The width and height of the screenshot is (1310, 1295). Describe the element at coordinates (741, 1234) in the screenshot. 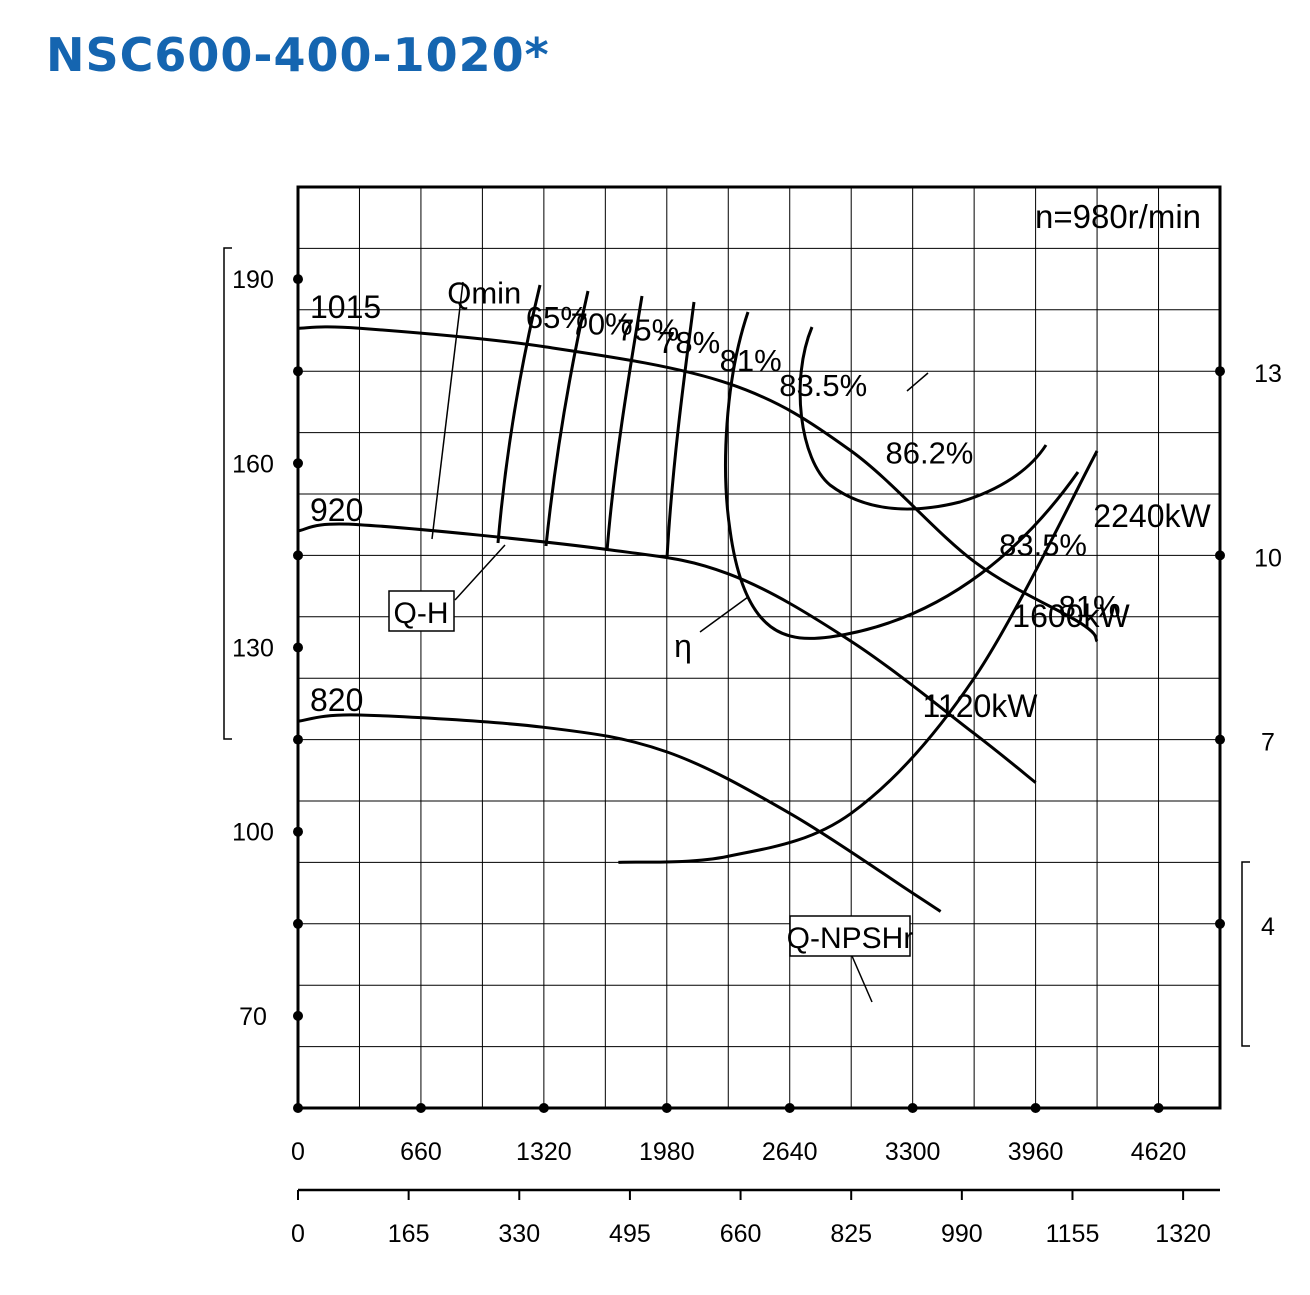

I see `x2-tick-label: 660` at that location.